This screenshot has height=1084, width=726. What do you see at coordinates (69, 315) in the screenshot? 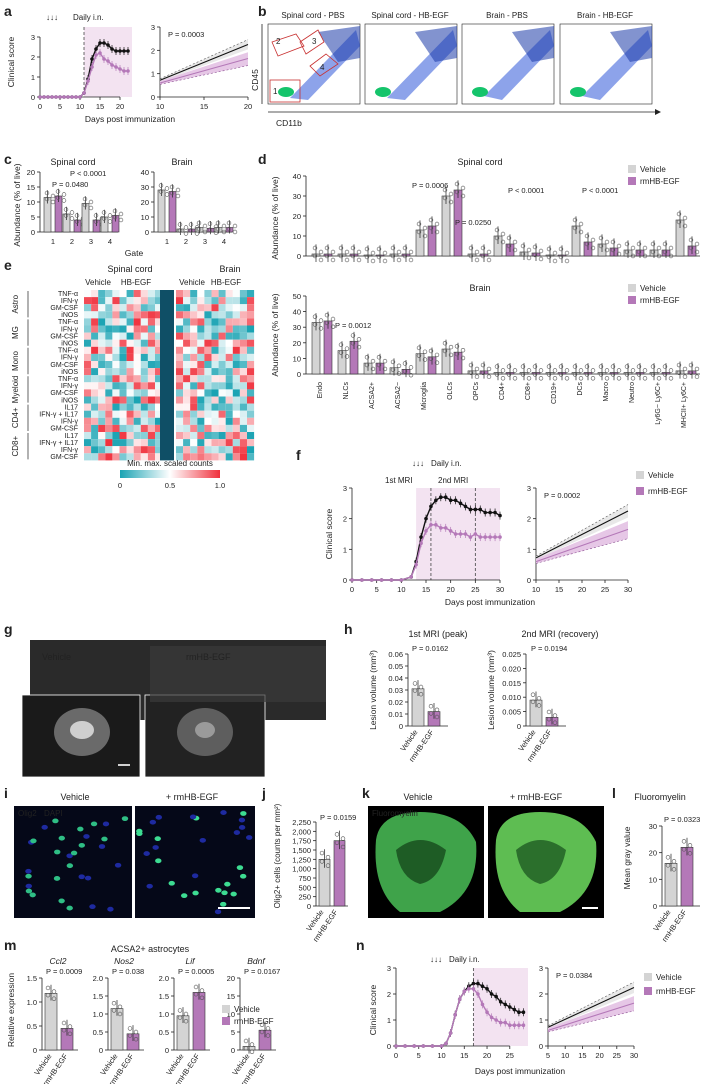
I see `cytokine-label: iNOS` at bounding box center [69, 315].